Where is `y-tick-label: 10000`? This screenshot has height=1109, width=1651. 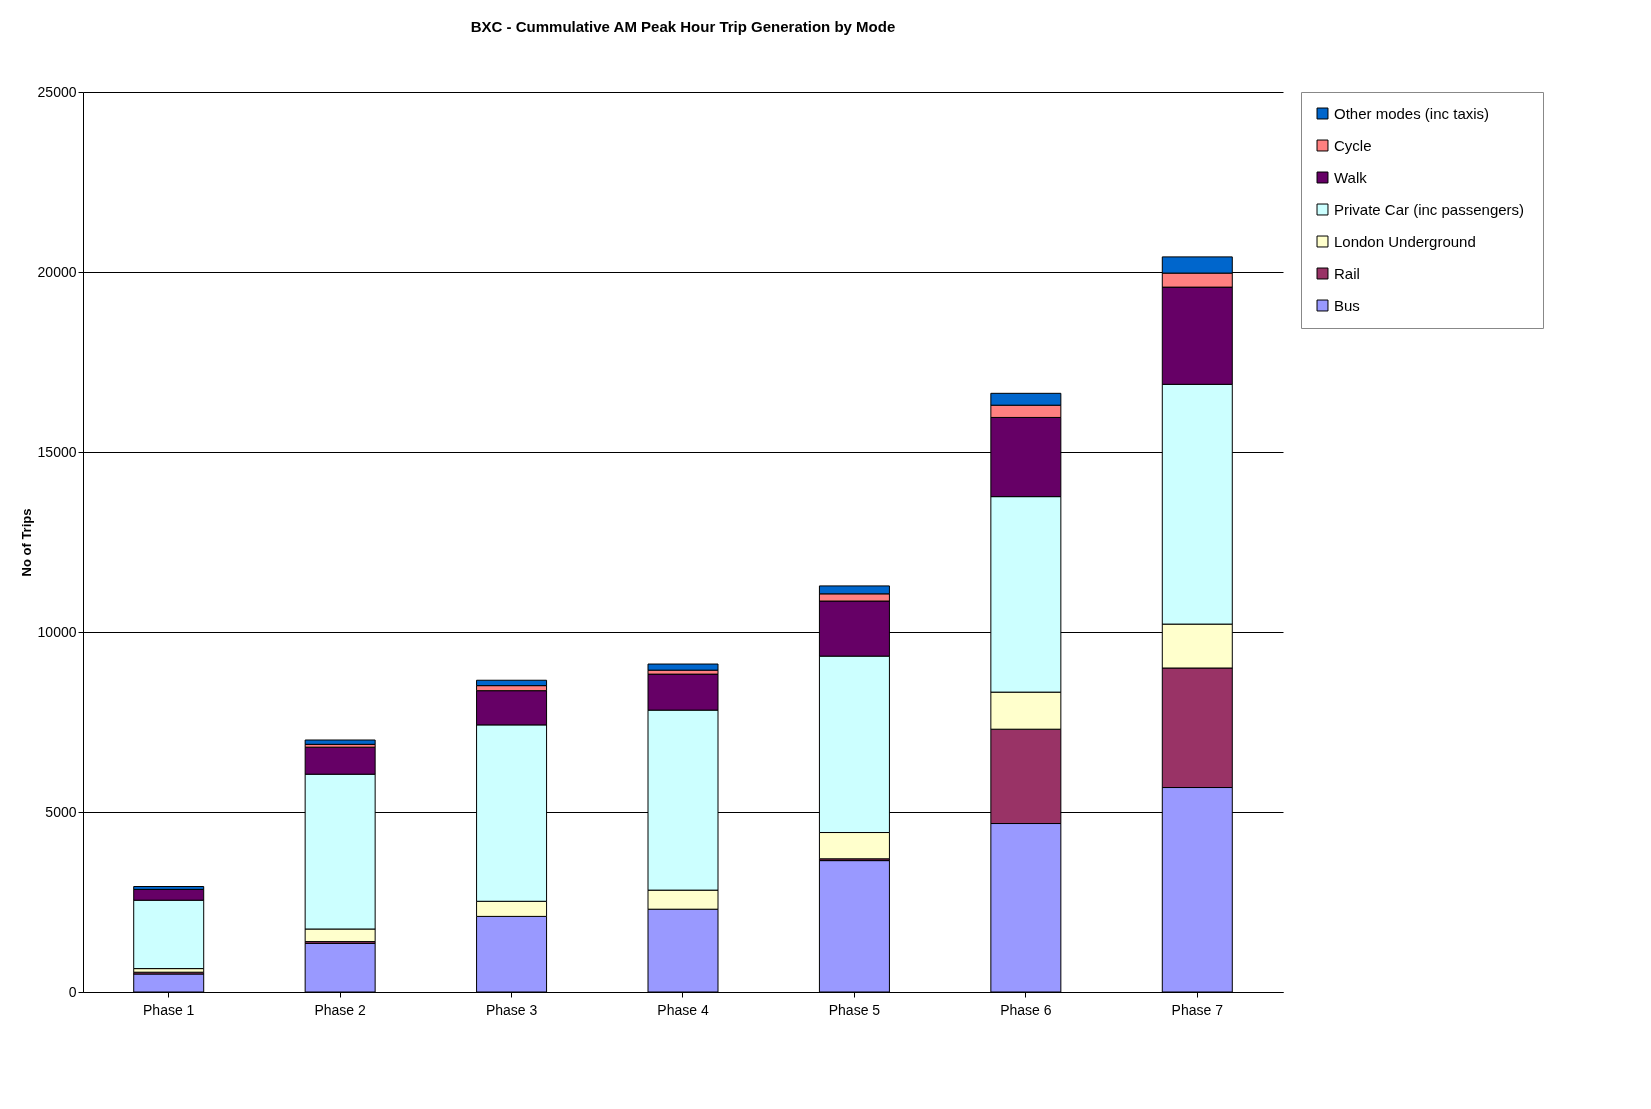
y-tick-label: 10000 is located at coordinates (57, 631).